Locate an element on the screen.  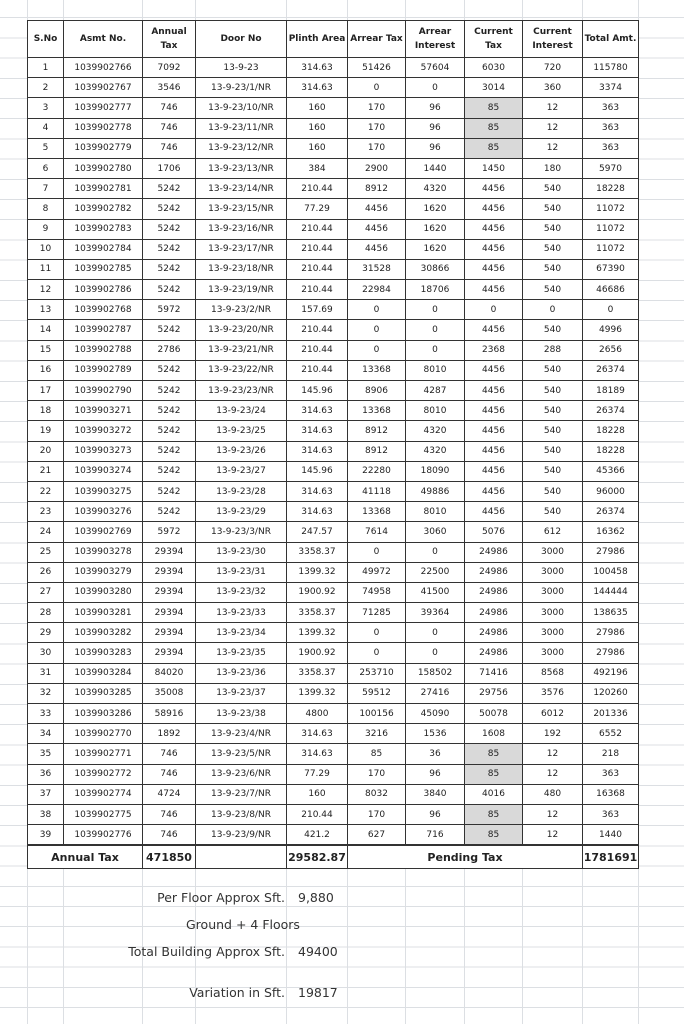
cell-asmt-no: 1039902778 is located at coordinates (103, 128).